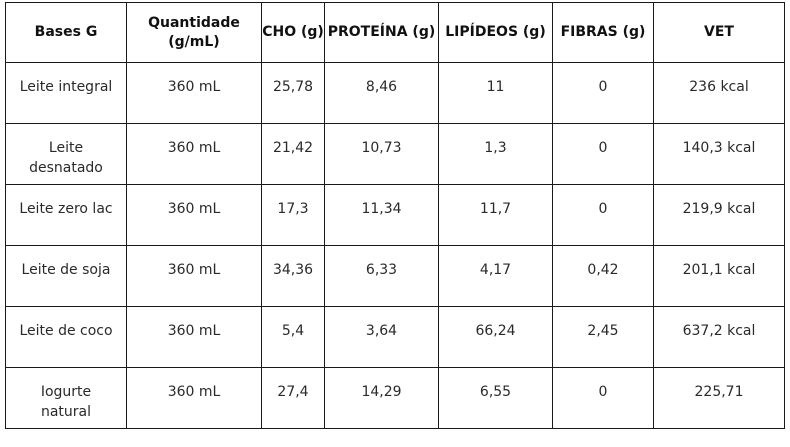 The image size is (790, 447). Describe the element at coordinates (495, 215) in the screenshot. I see `cell-lipideos: 11,7` at that location.